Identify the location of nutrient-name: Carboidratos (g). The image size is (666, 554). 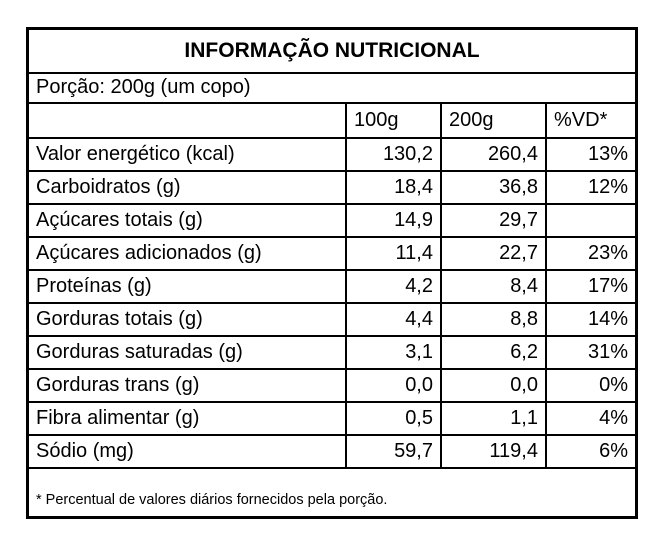
(187, 188).